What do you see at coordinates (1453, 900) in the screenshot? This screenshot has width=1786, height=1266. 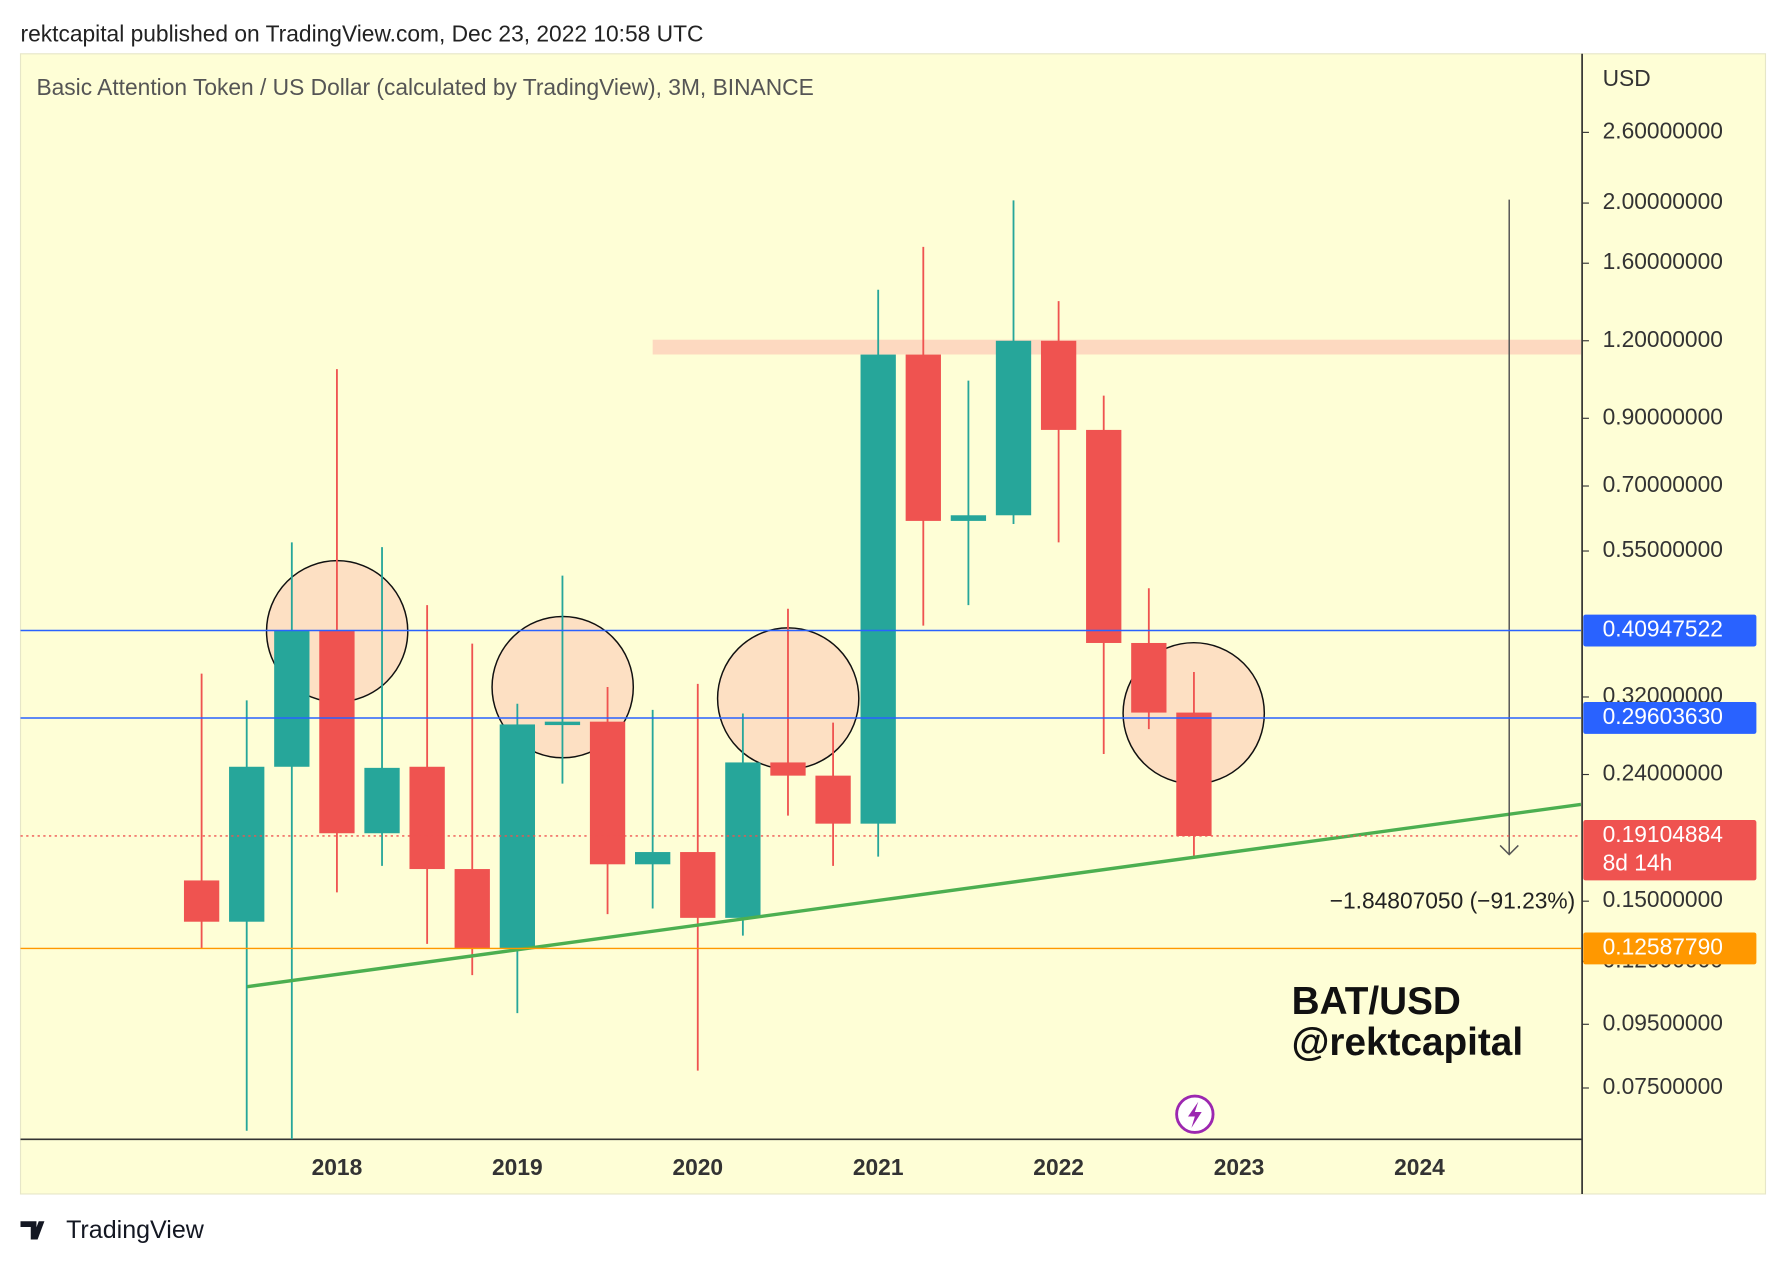 I see `measure-label: −1.84807050 (−91.23%)` at bounding box center [1453, 900].